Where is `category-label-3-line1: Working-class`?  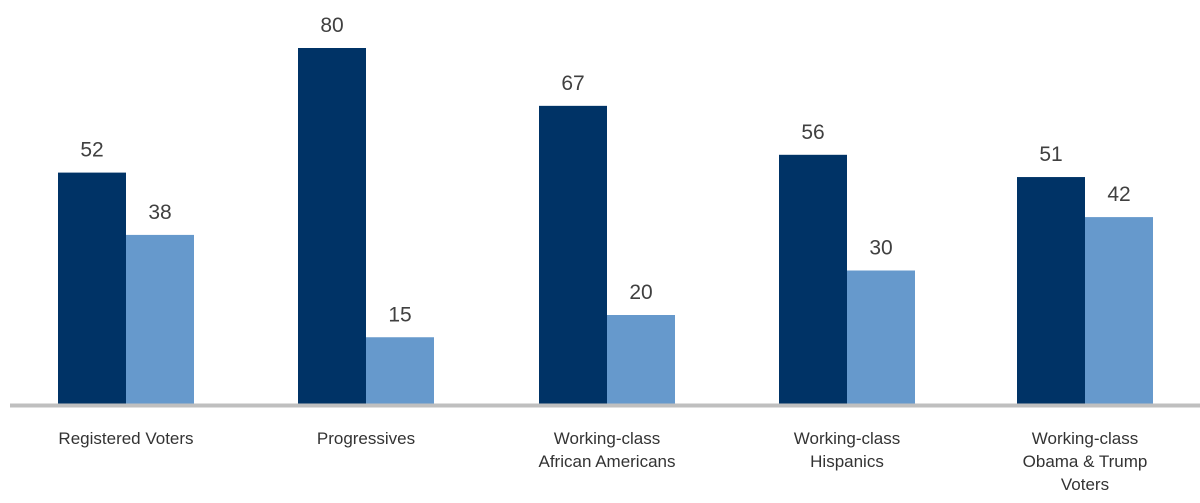 category-label-3-line1: Working-class is located at coordinates (607, 438).